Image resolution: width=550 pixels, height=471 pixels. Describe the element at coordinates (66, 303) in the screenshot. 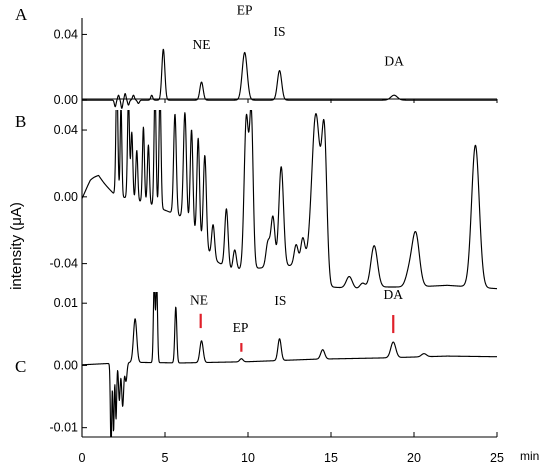

I see `panel-C-y-tick-label: 0.01` at that location.